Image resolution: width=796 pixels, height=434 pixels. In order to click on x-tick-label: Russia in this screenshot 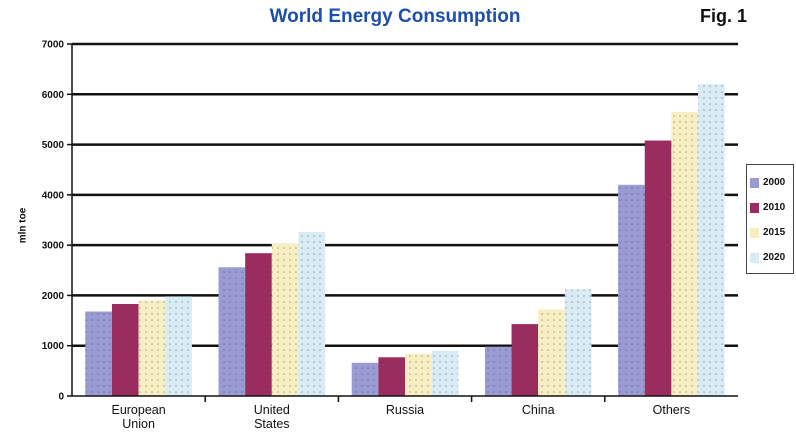, I will do `click(405, 410)`.